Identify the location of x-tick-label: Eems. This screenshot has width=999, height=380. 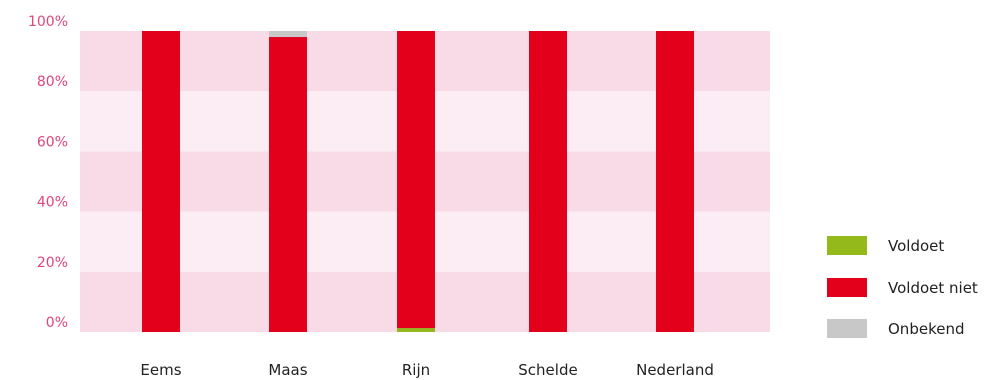
(160, 370).